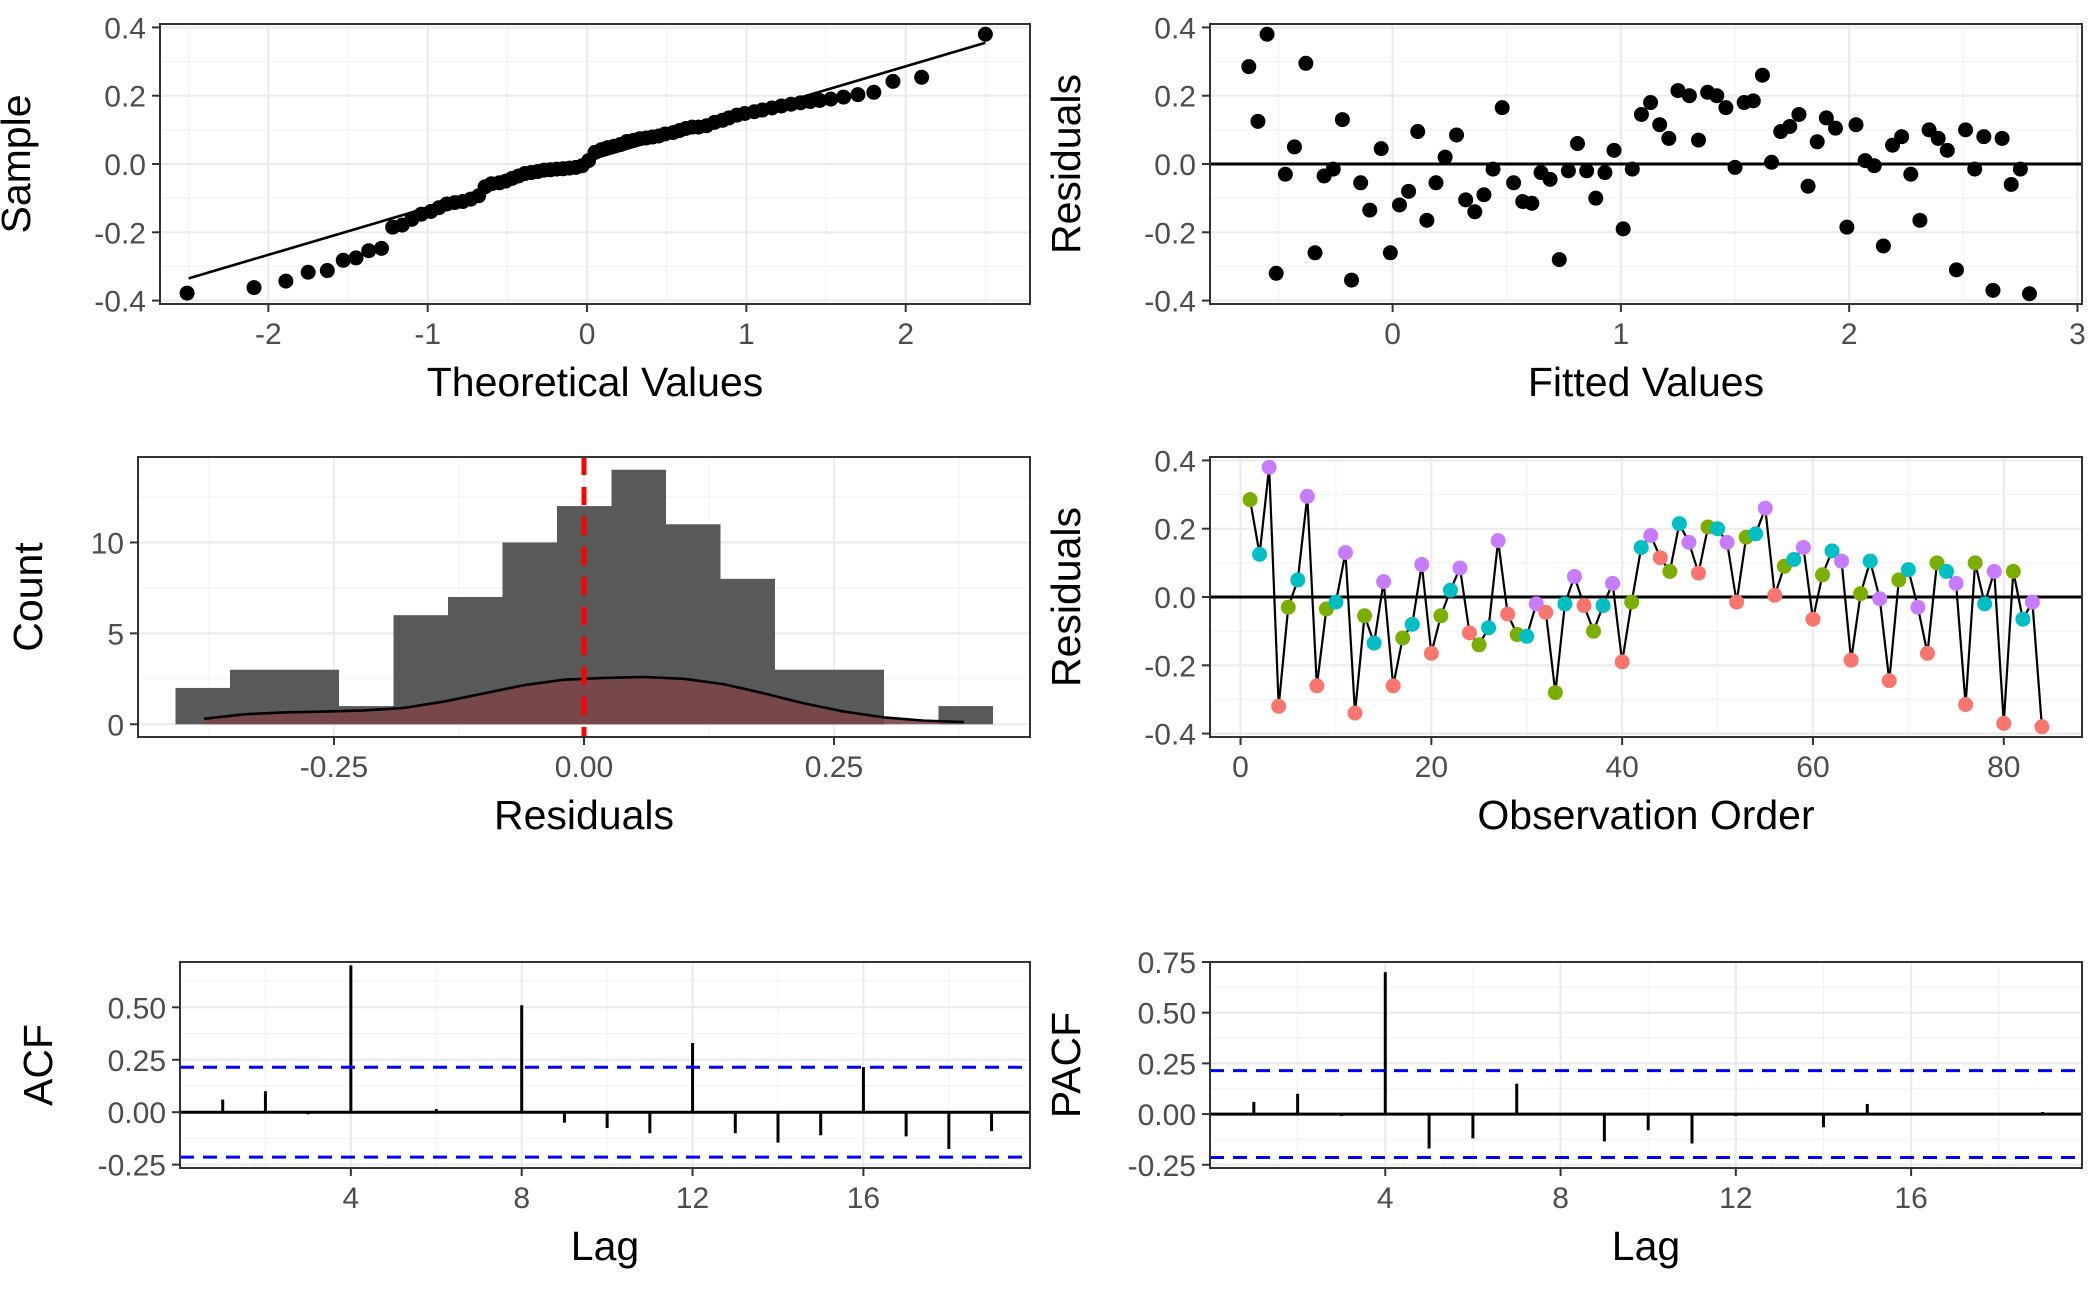 This screenshot has width=2100, height=1297. Describe the element at coordinates (1431, 767) in the screenshot. I see `x-tick-label: 20` at that location.